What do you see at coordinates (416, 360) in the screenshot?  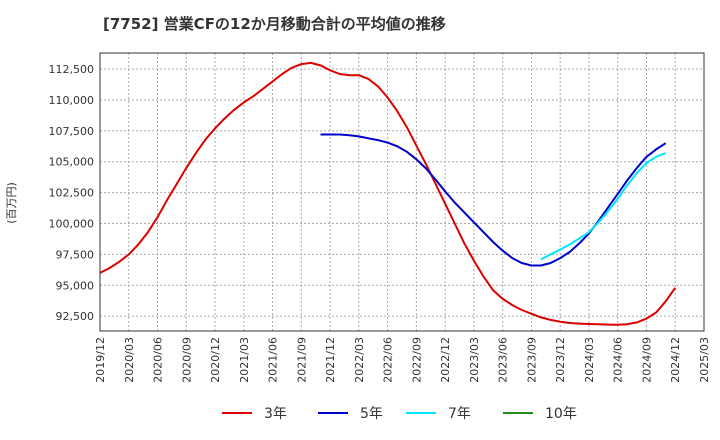 I see `x-tick-label: 2022/09` at bounding box center [416, 360].